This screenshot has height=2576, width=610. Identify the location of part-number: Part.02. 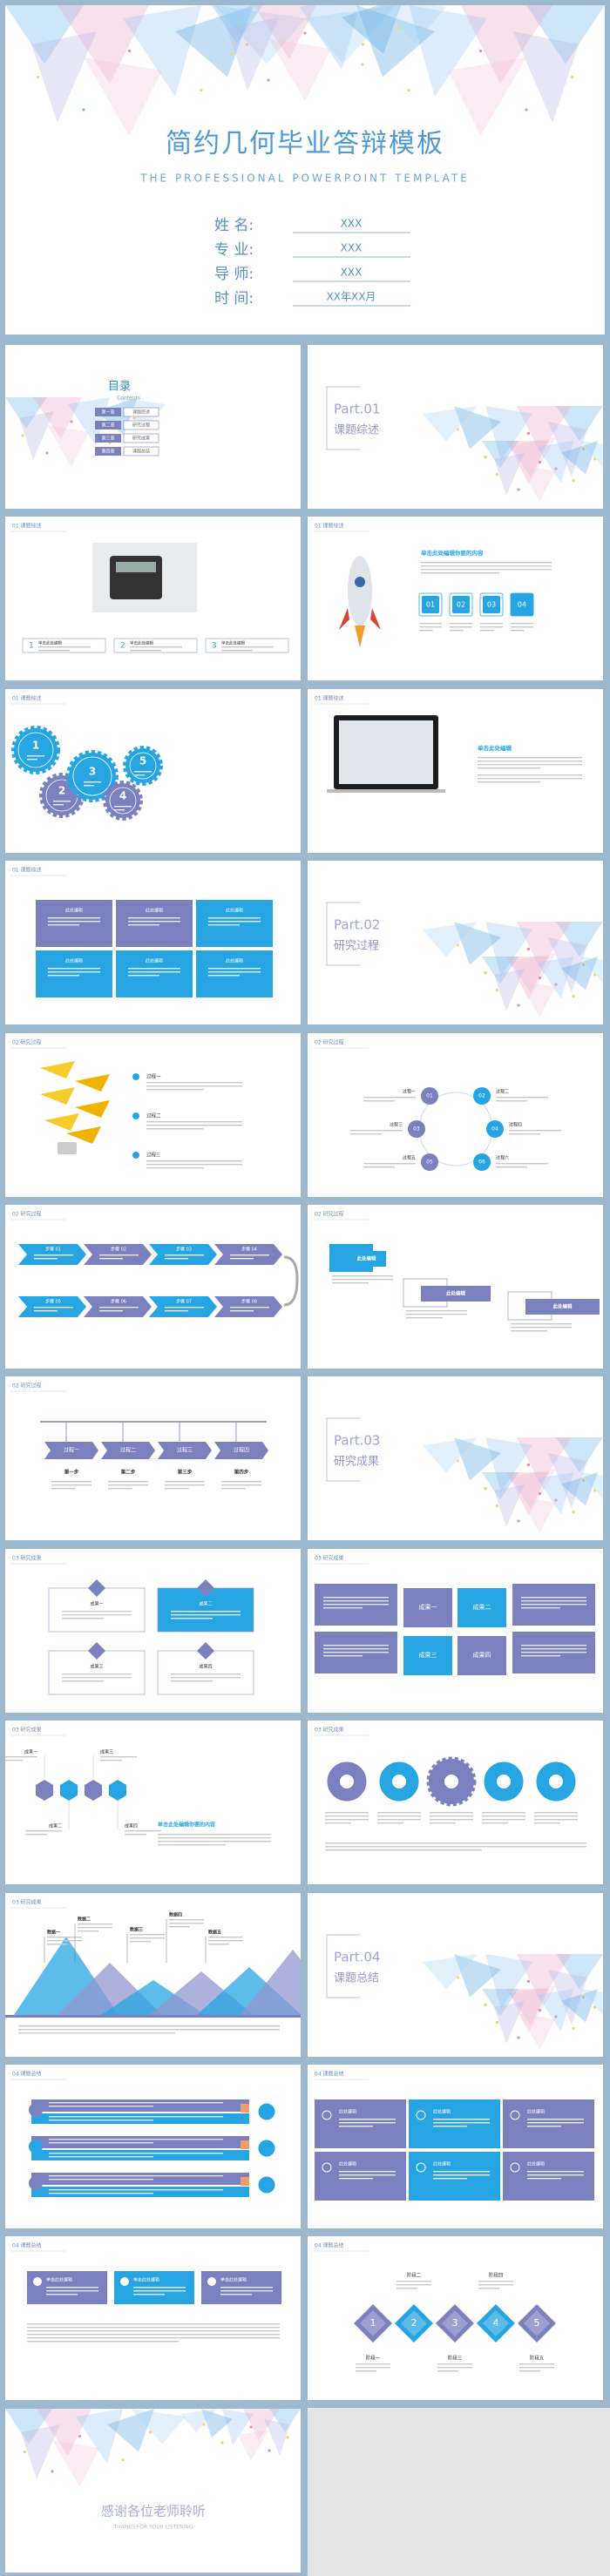
(357, 925).